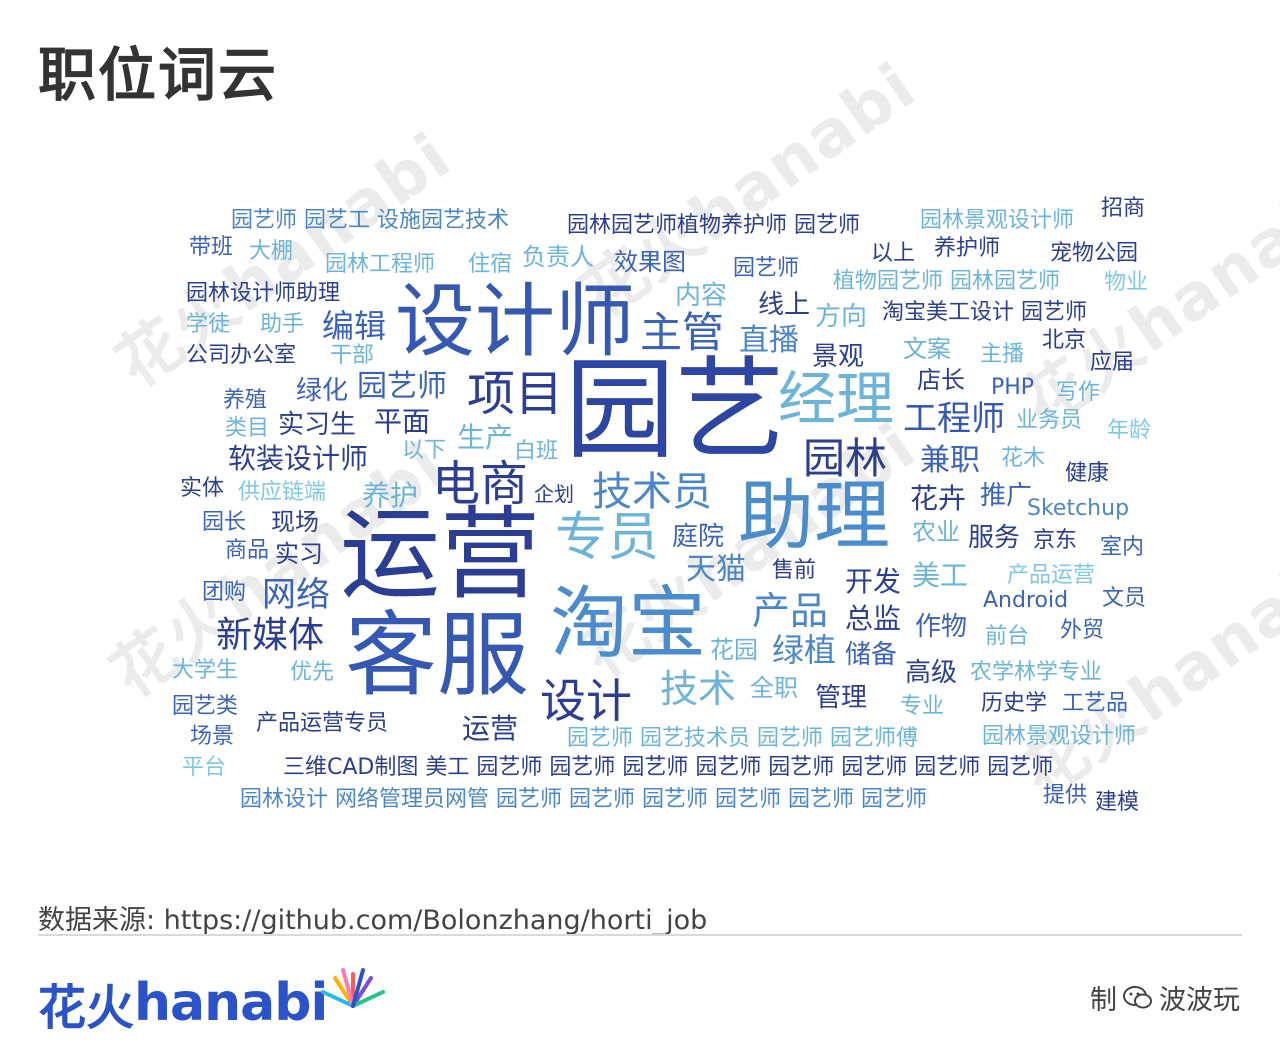 This screenshot has width=1280, height=1053. I want to click on cloud-word: 农业, so click(936, 532).